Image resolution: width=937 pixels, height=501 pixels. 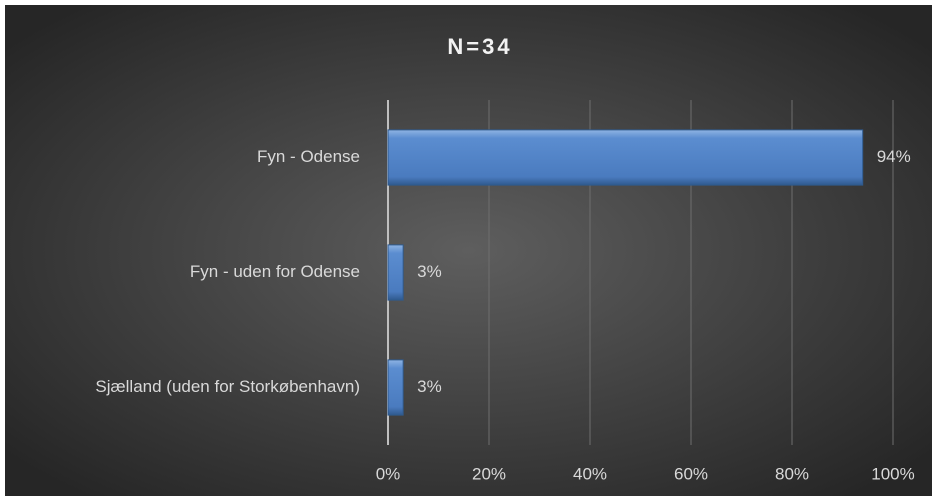 What do you see at coordinates (388, 473) in the screenshot?
I see `x-tick-label: 0%` at bounding box center [388, 473].